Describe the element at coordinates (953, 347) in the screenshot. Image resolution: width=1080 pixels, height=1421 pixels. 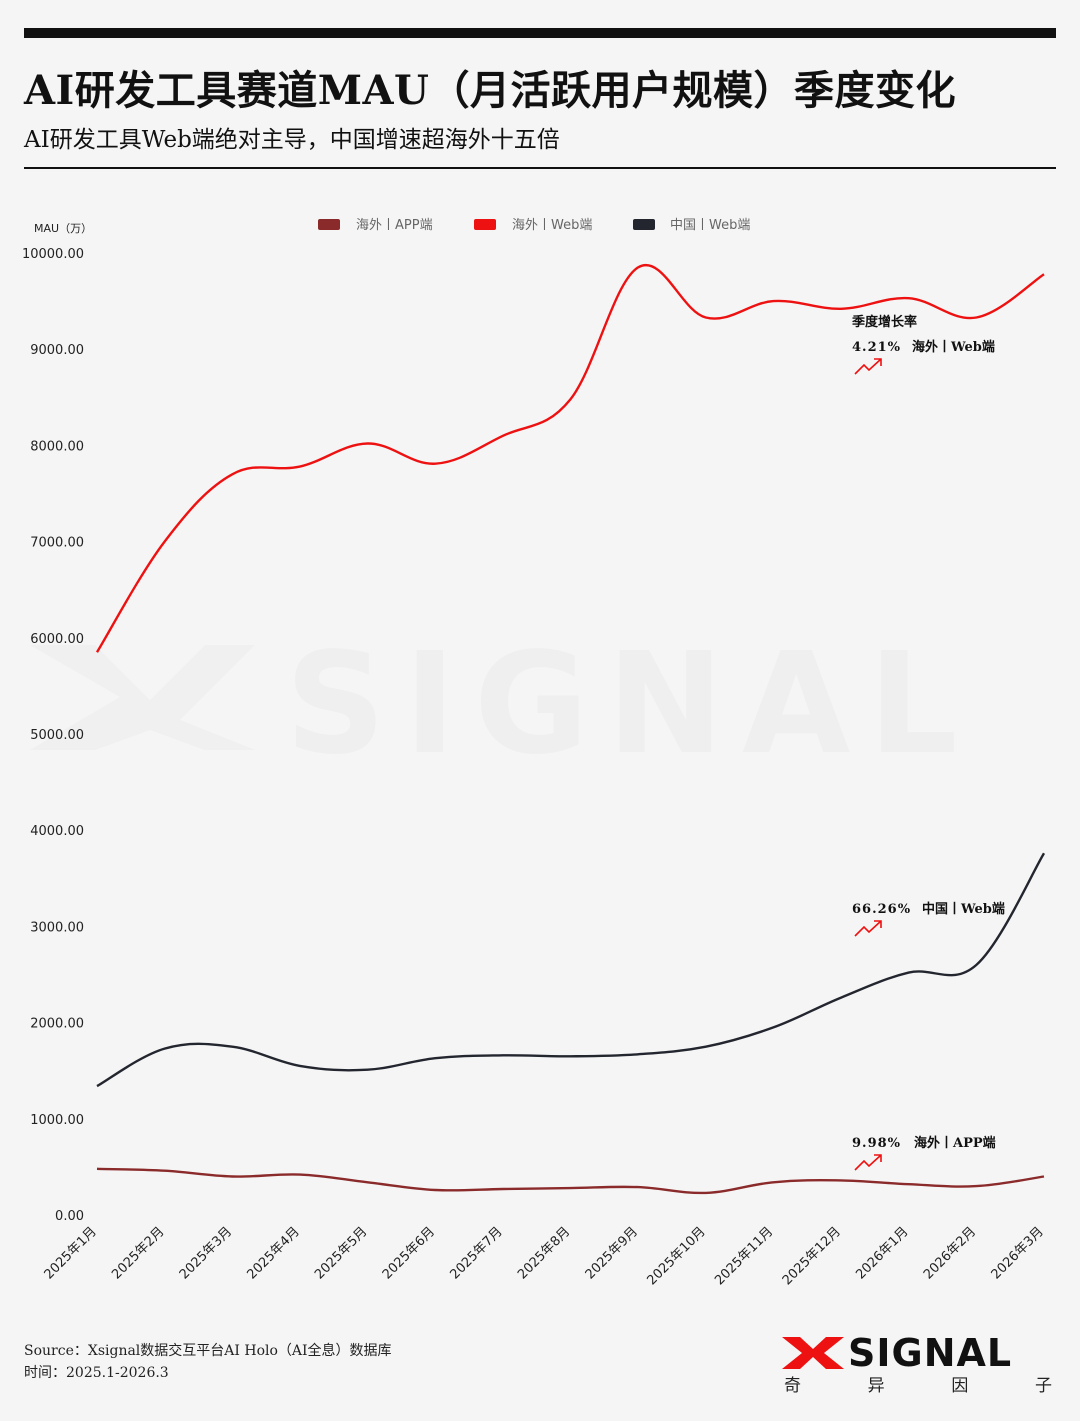
I see `growth-overseas-web-series: 海外丨Web端` at that location.